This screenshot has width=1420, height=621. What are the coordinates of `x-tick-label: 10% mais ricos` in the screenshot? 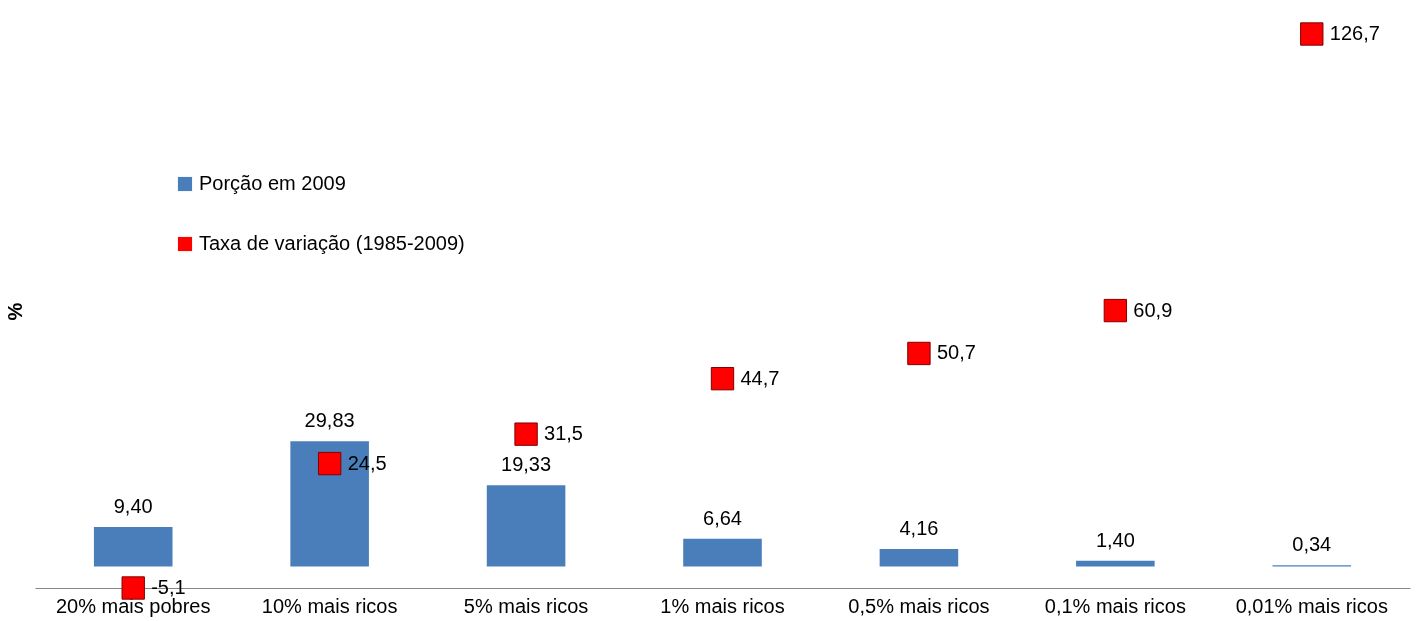 It's located at (329, 605).